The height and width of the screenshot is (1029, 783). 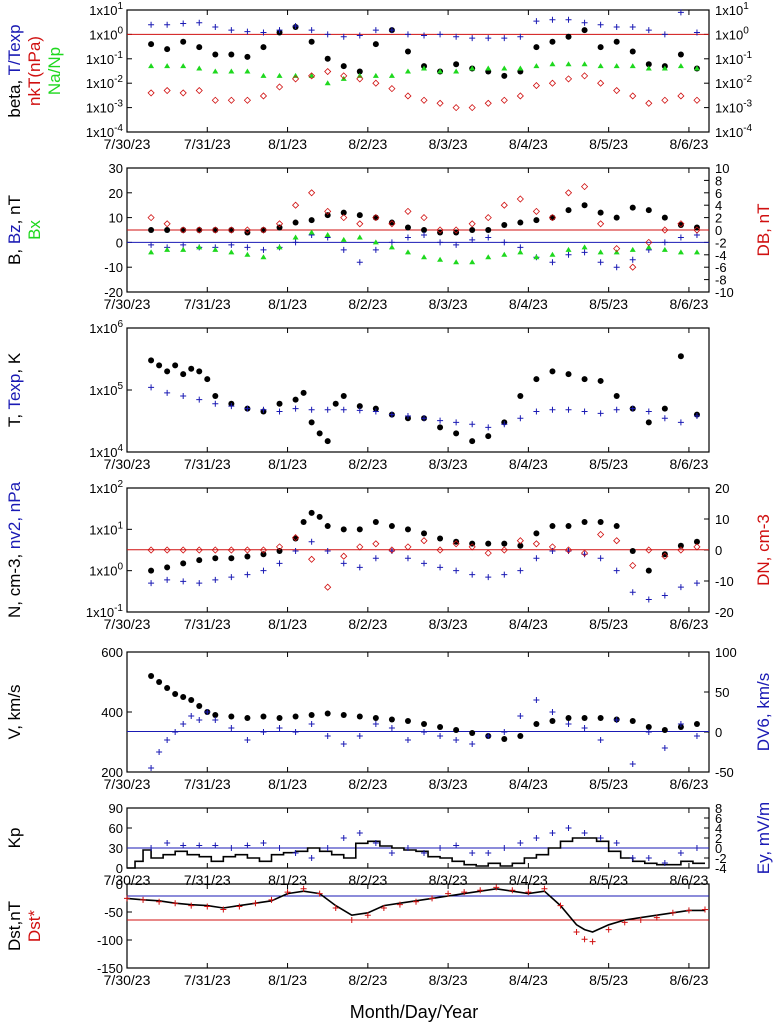 What do you see at coordinates (424, 407) in the screenshot?
I see `series-plus` at bounding box center [424, 407].